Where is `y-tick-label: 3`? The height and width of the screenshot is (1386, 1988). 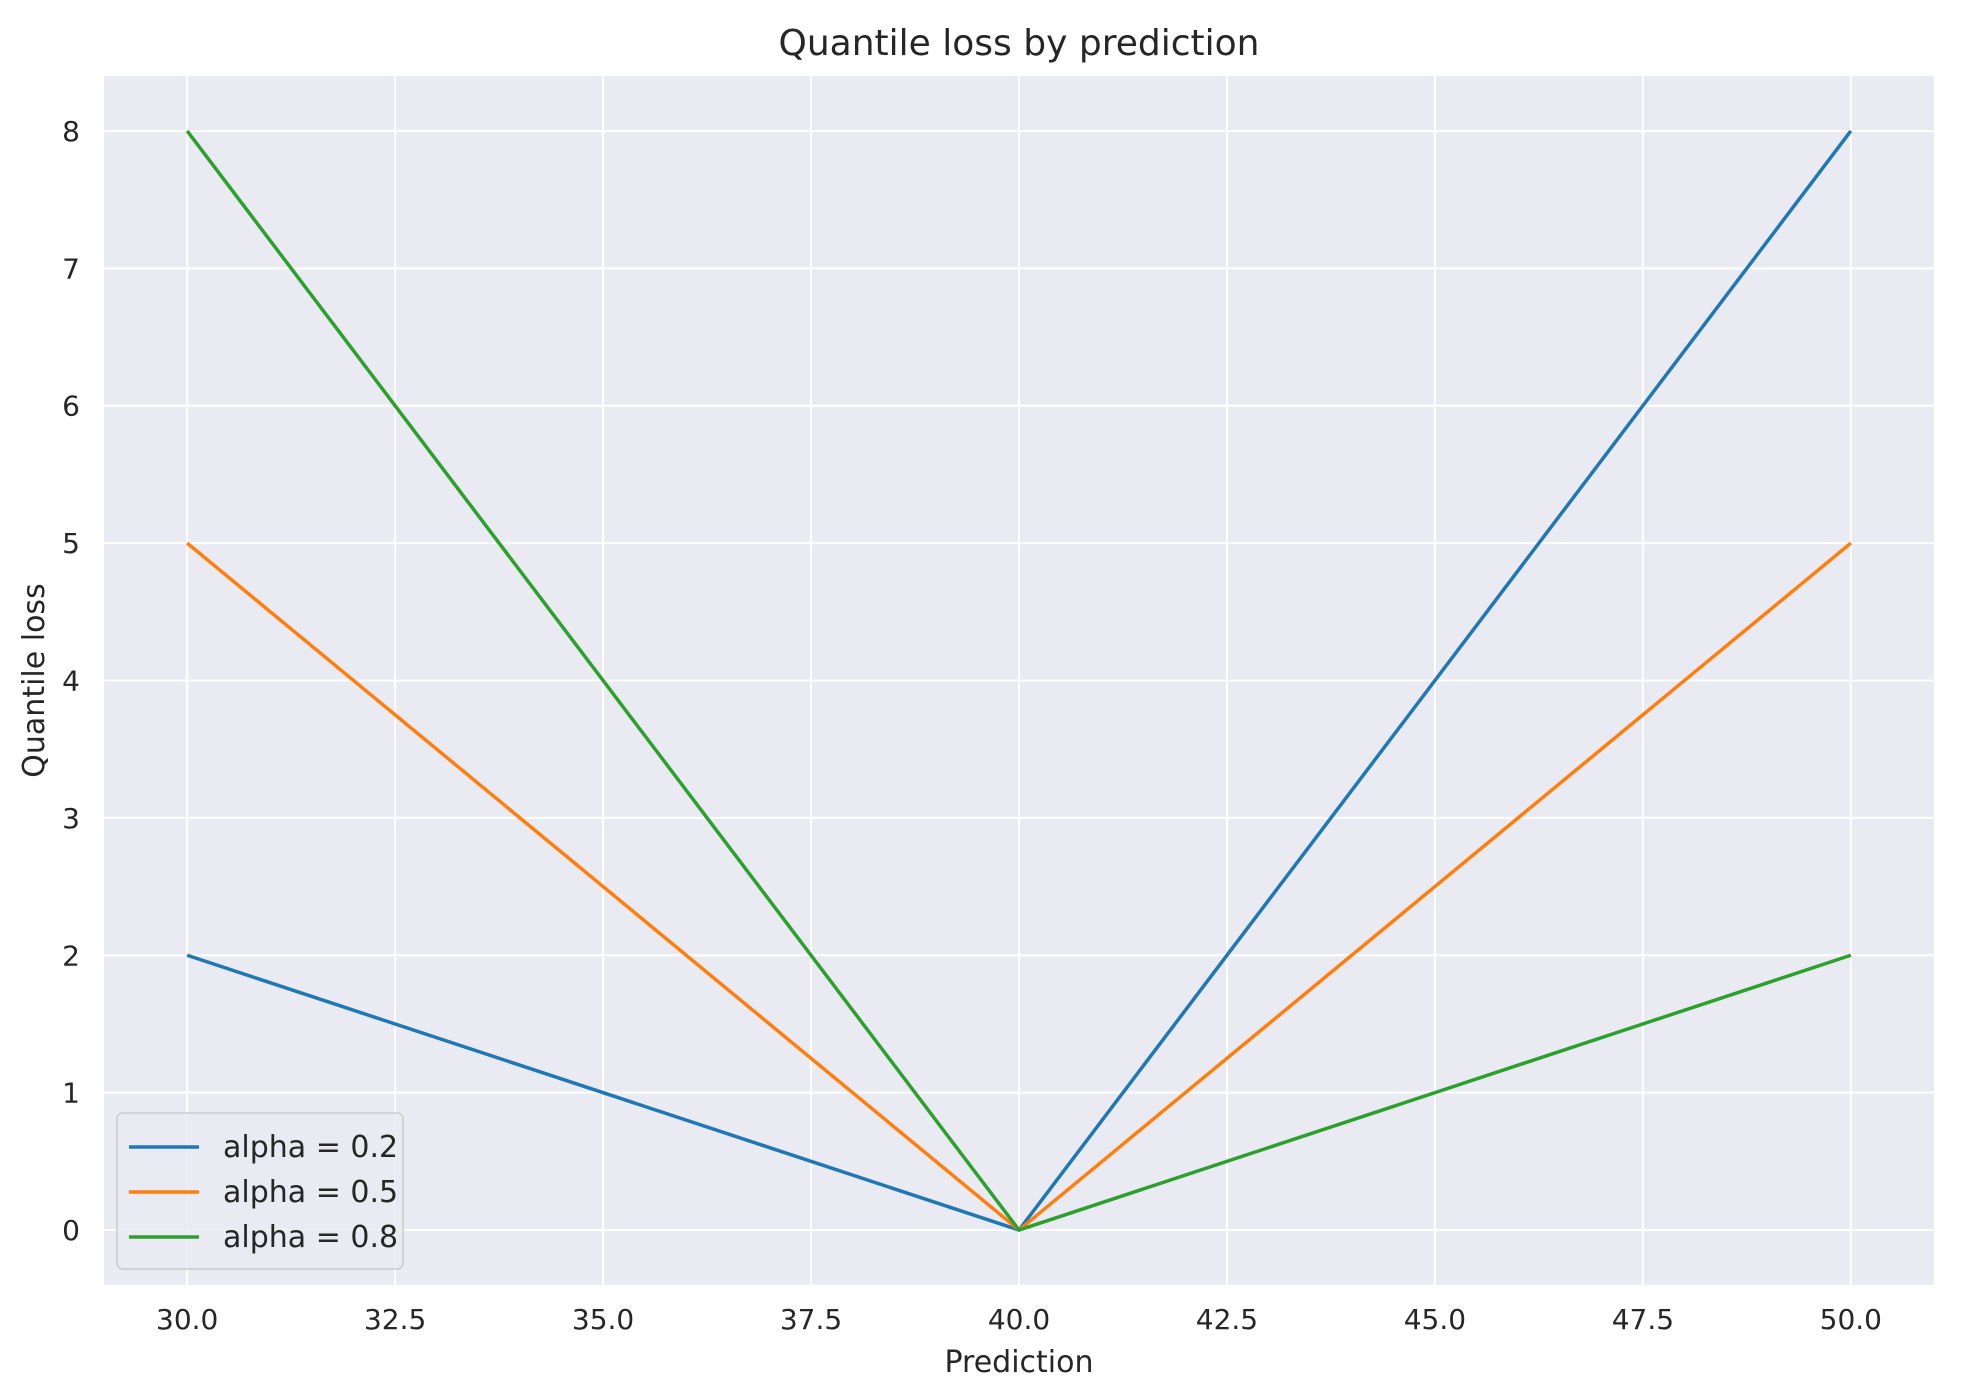
y-tick-label: 3 is located at coordinates (71, 818).